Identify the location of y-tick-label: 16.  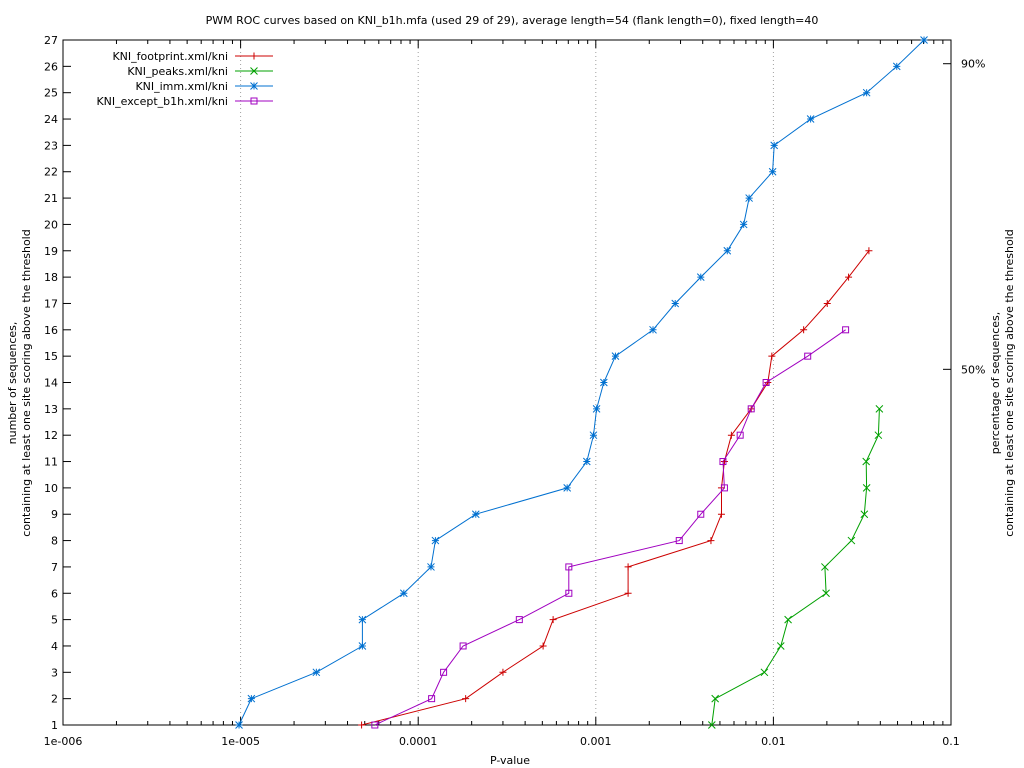
(51, 330).